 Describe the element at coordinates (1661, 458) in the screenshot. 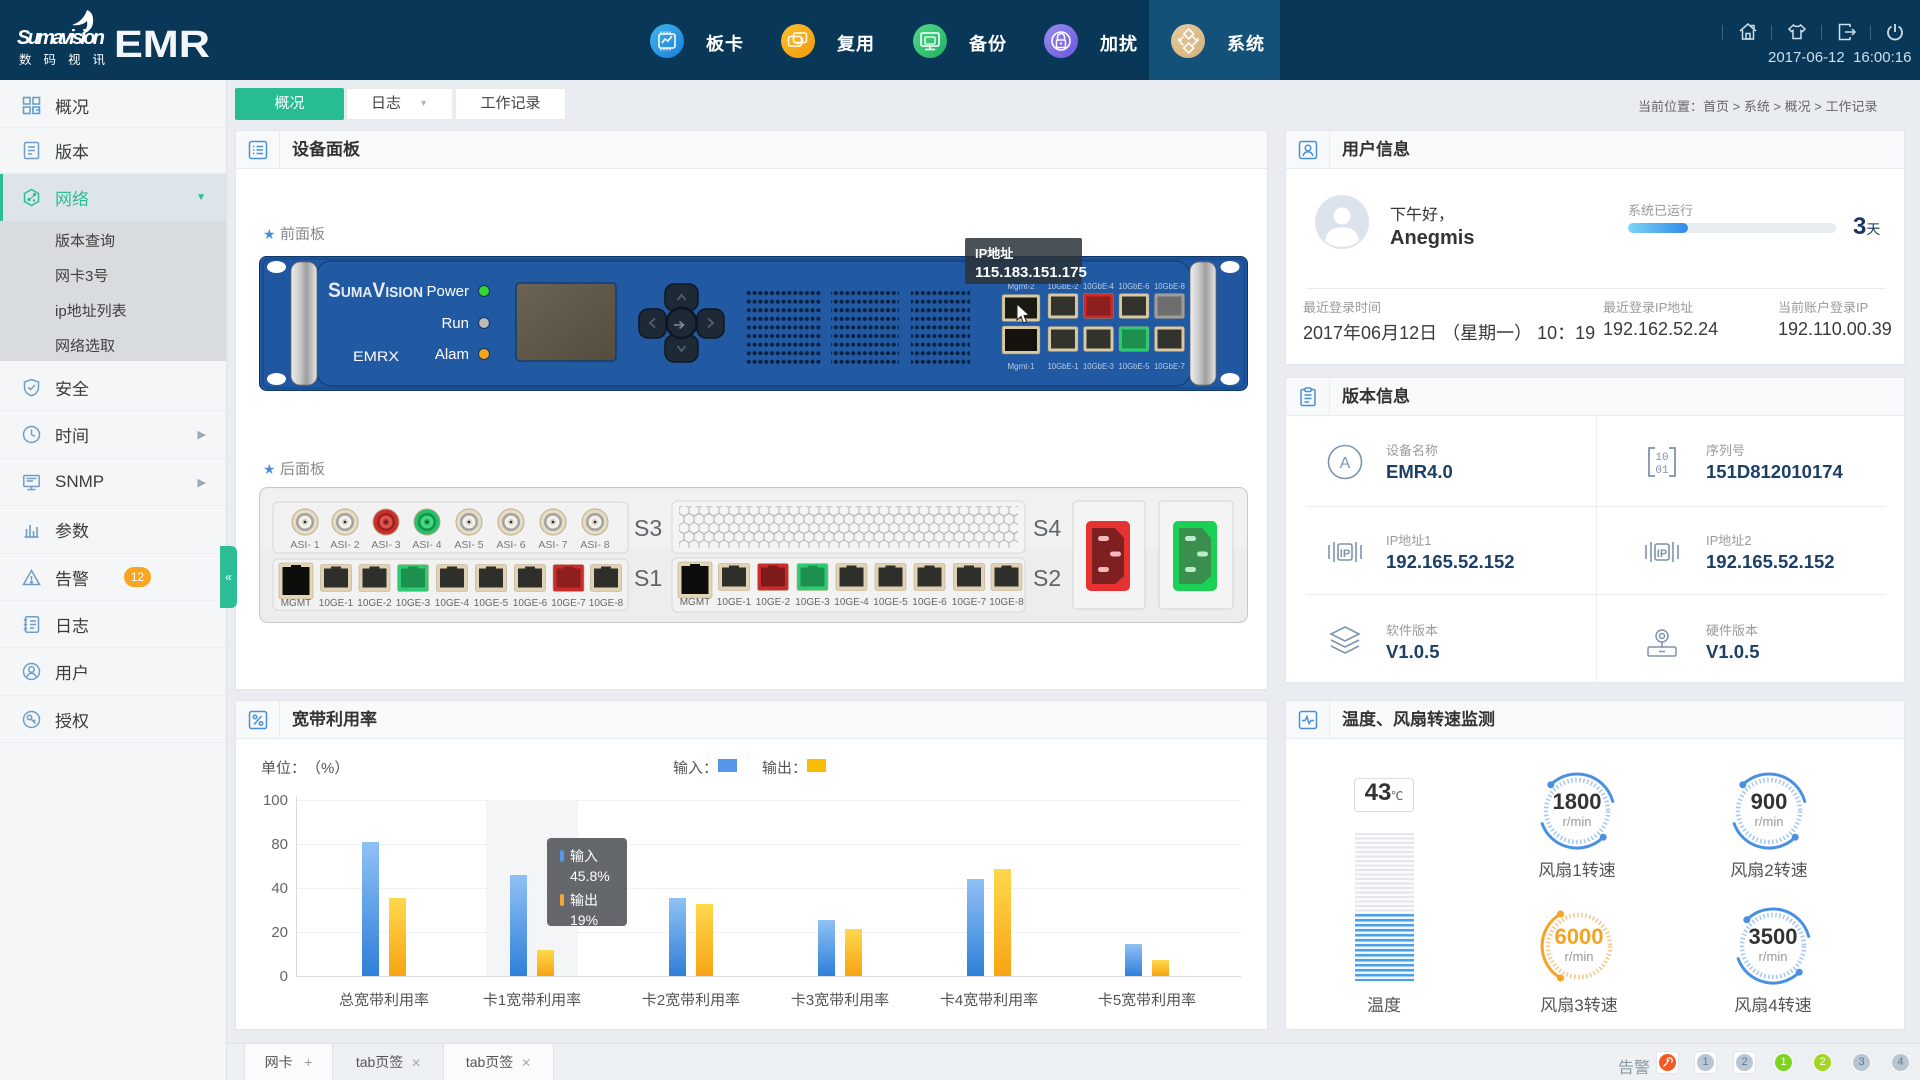

I see `svg-text: 10` at that location.